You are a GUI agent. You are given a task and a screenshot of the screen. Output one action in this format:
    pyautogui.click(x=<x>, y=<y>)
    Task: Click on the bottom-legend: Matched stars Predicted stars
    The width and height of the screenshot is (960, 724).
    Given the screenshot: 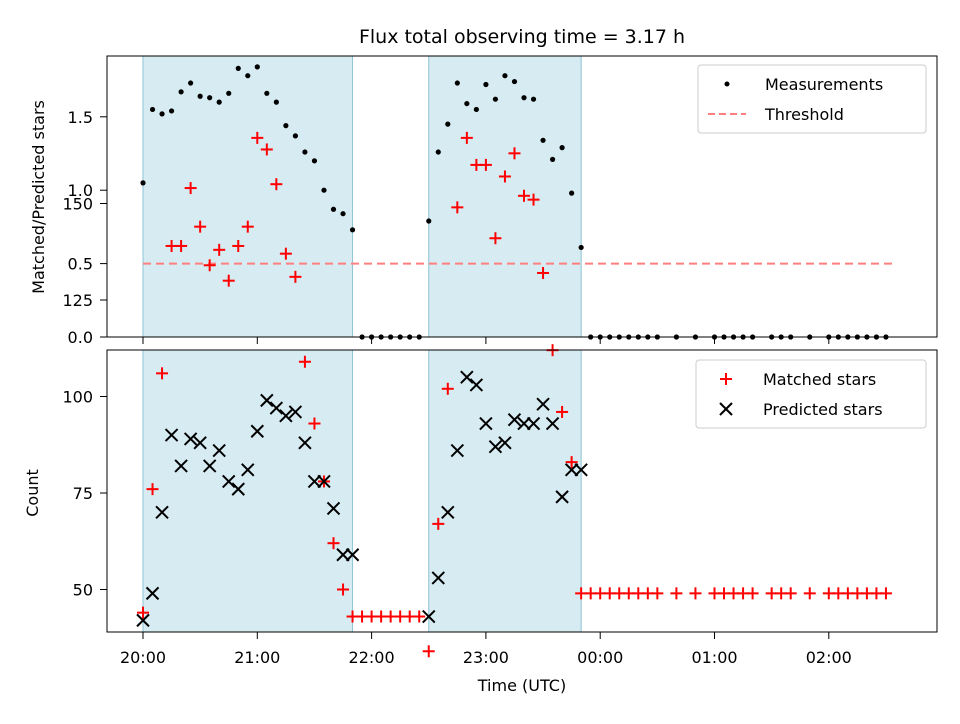 What is the action you would take?
    pyautogui.click(x=811, y=394)
    